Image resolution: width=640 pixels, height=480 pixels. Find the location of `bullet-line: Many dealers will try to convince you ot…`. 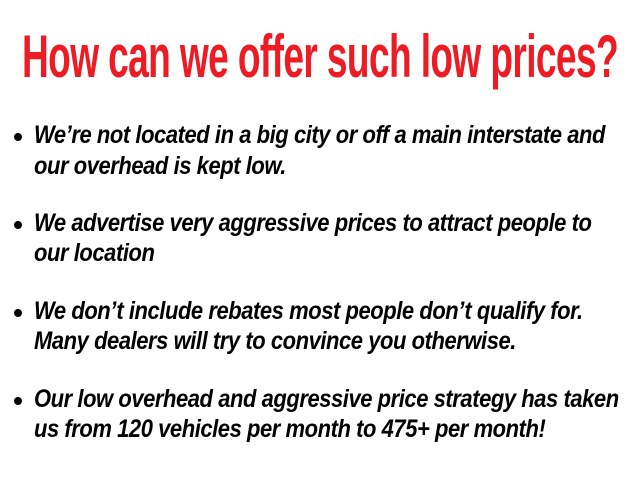

bullet-line: Many dealers will try to convince you ot… is located at coordinates (275, 341).